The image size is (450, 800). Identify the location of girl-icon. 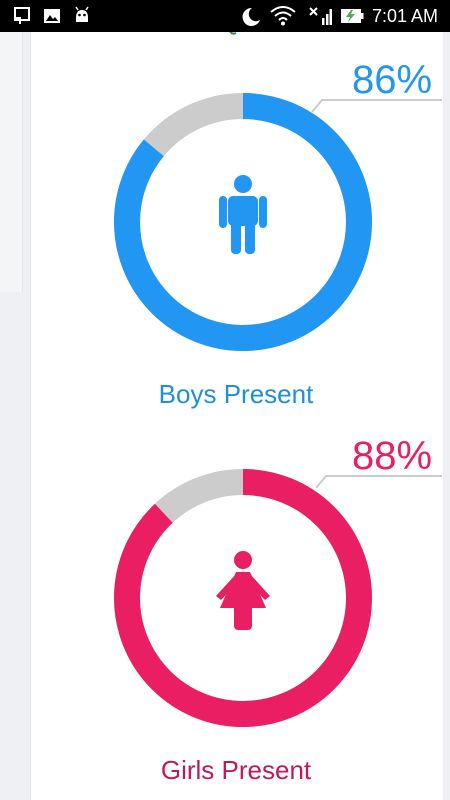
(243, 590).